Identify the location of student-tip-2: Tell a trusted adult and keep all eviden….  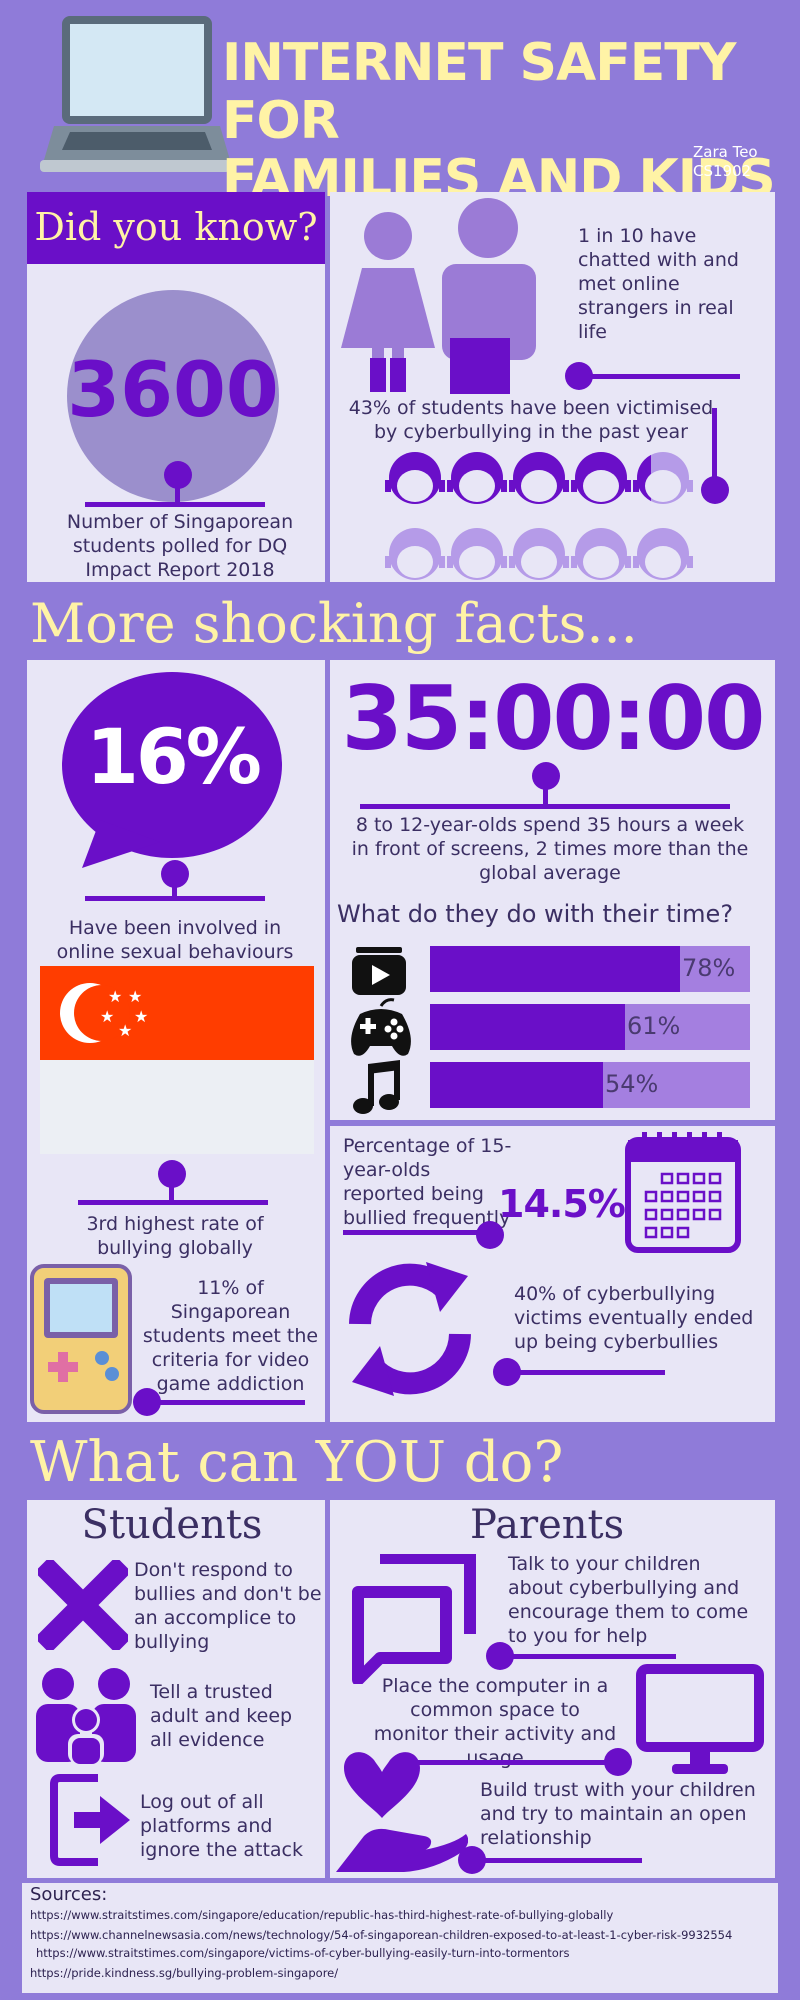
(221, 1716).